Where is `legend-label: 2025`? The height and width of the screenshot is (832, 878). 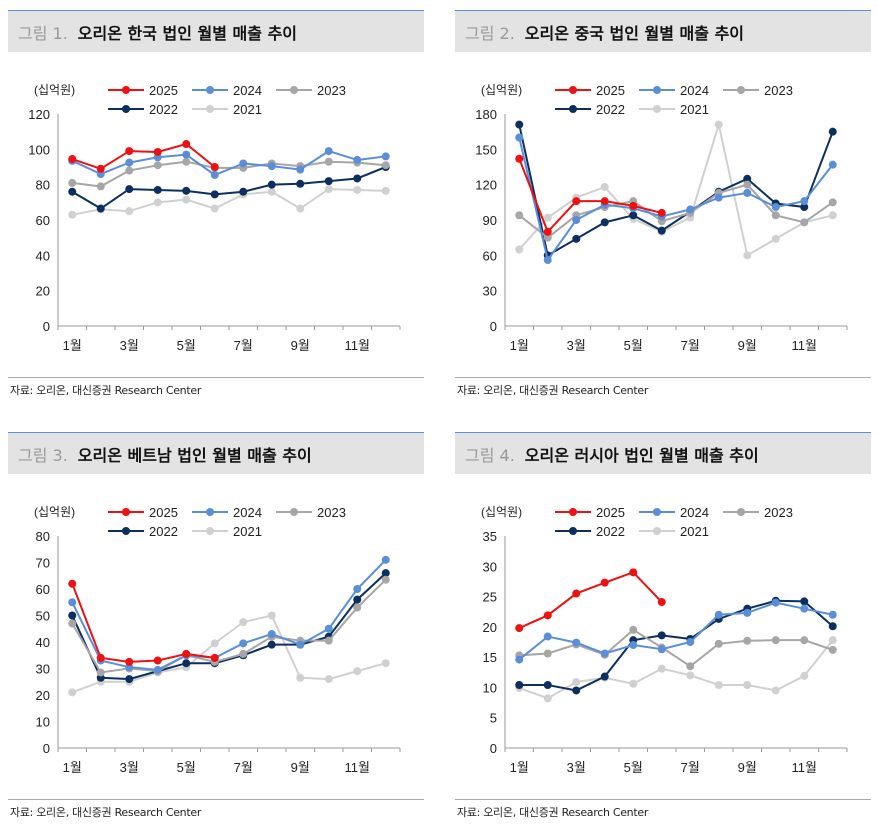 legend-label: 2025 is located at coordinates (610, 512).